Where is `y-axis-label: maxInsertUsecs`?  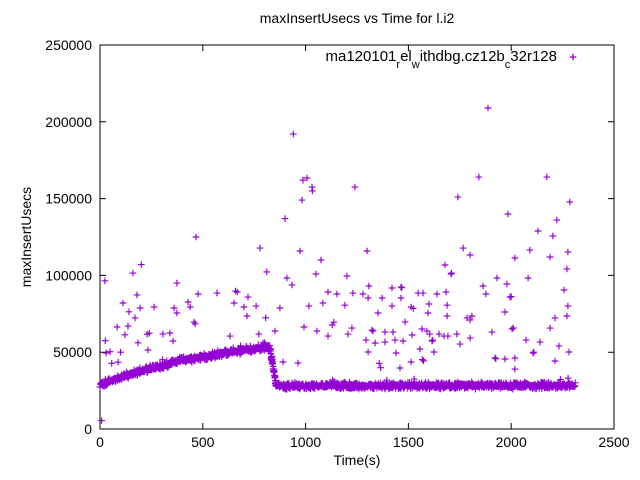
y-axis-label: maxInsertUsecs is located at coordinates (26, 237).